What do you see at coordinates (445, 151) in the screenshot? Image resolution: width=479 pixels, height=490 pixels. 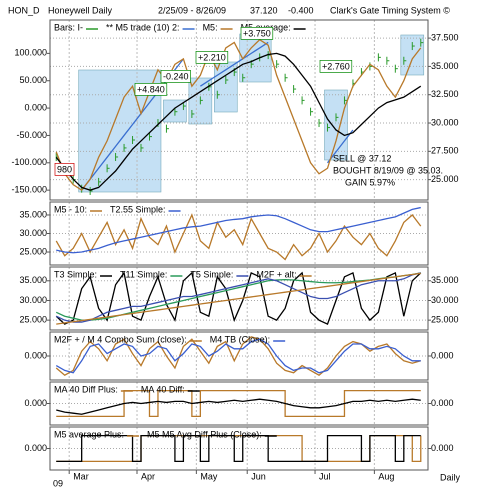 I see `y2-tick-label: 27.500` at bounding box center [445, 151].